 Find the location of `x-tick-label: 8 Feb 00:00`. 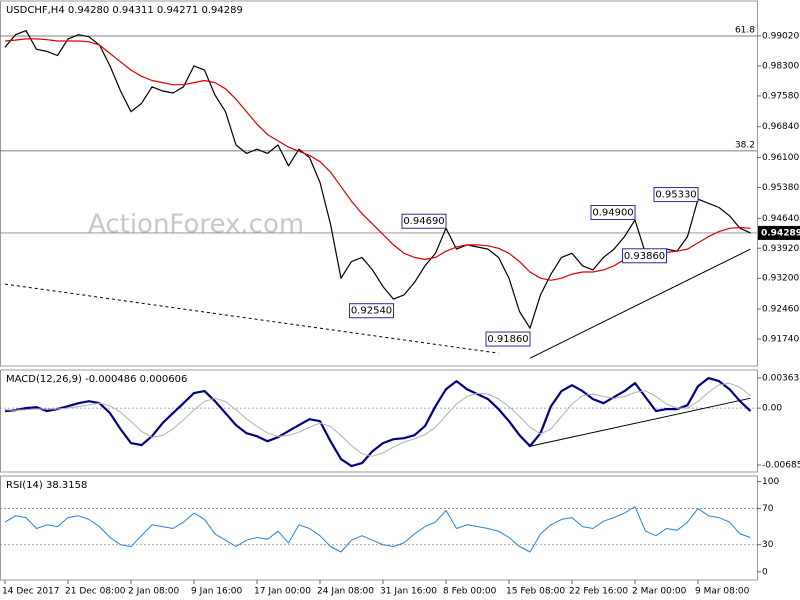

x-tick-label: 8 Feb 00:00 is located at coordinates (470, 592).